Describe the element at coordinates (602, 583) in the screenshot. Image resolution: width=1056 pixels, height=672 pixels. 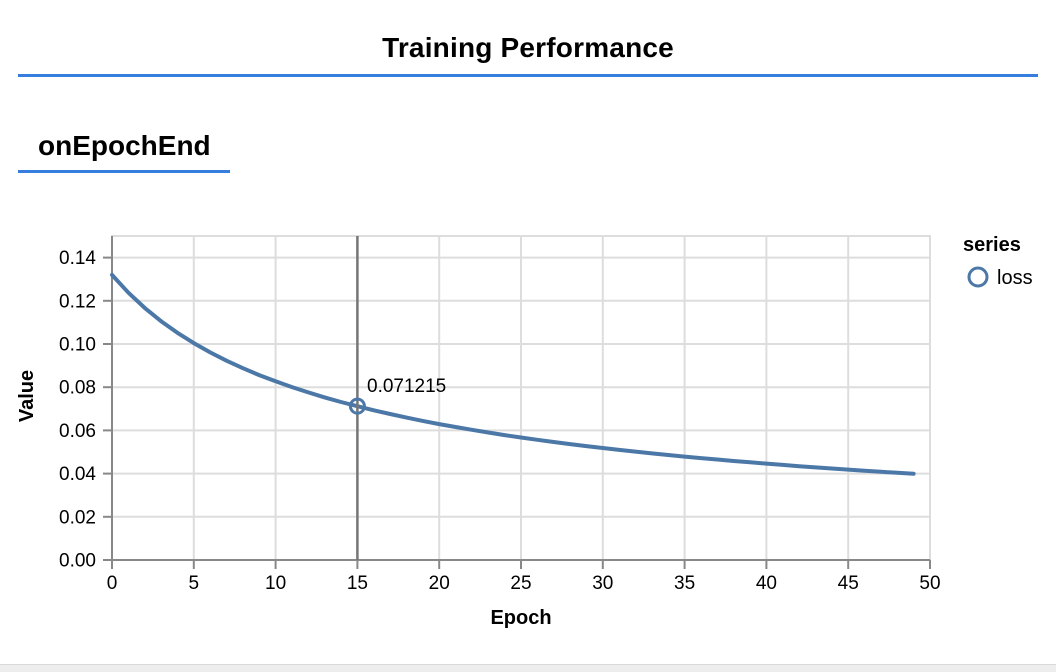
I see `x-tick-label: 30` at that location.